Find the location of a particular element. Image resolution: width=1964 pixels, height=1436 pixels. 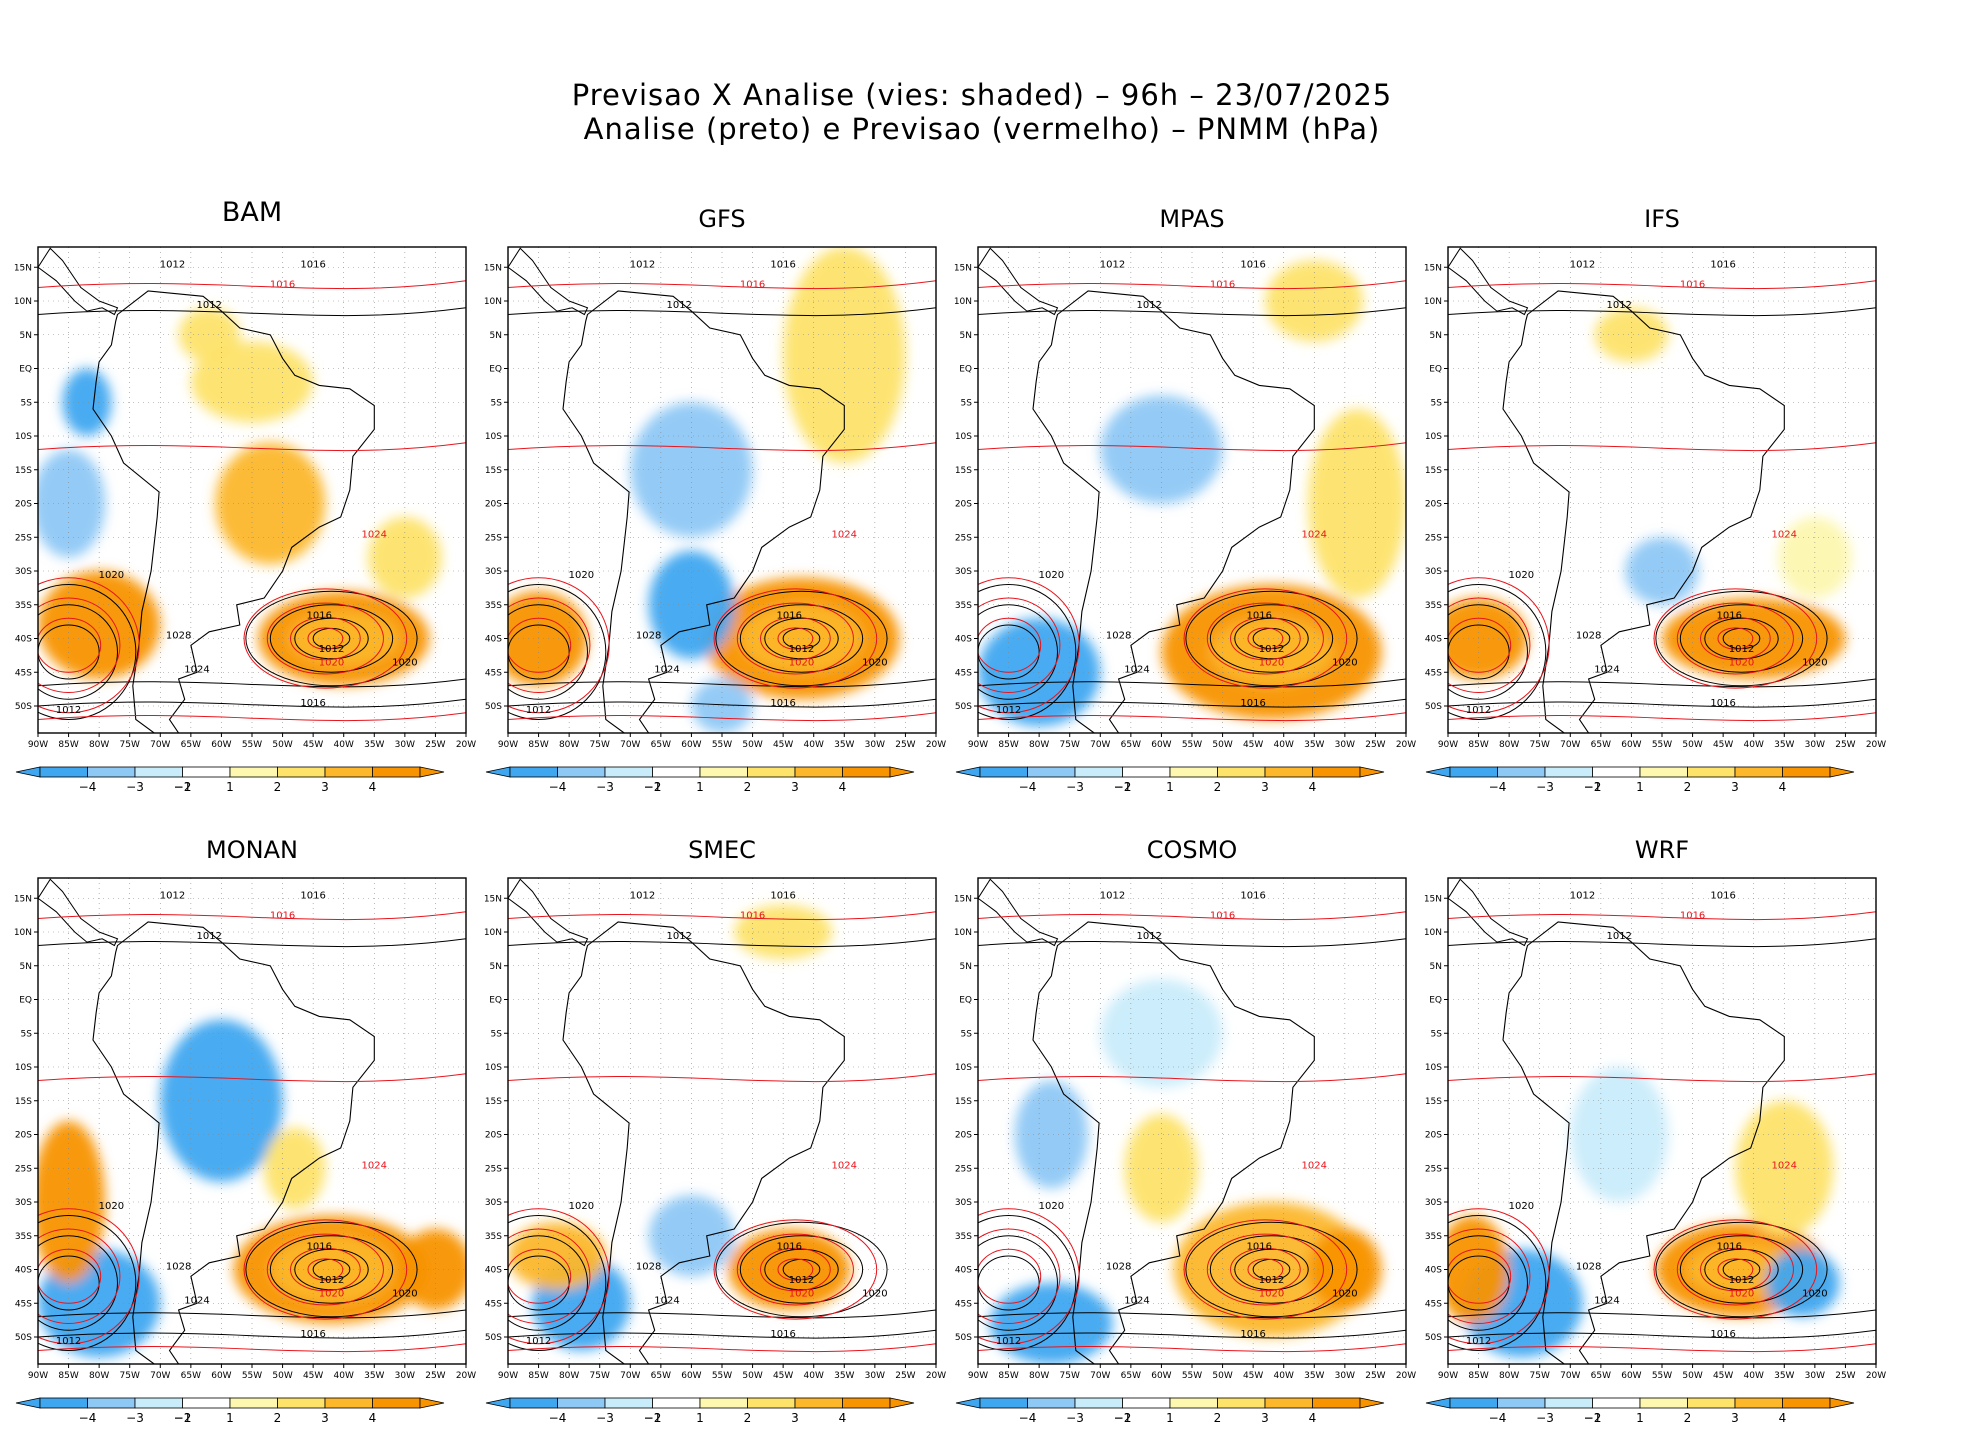

coastline is located at coordinates (1173, 511).